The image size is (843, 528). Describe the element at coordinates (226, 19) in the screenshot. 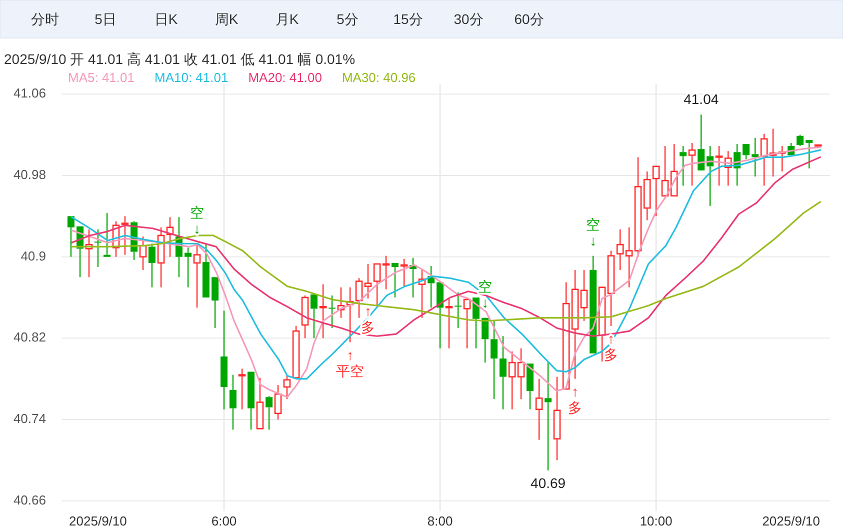

I see `text: 周K` at that location.